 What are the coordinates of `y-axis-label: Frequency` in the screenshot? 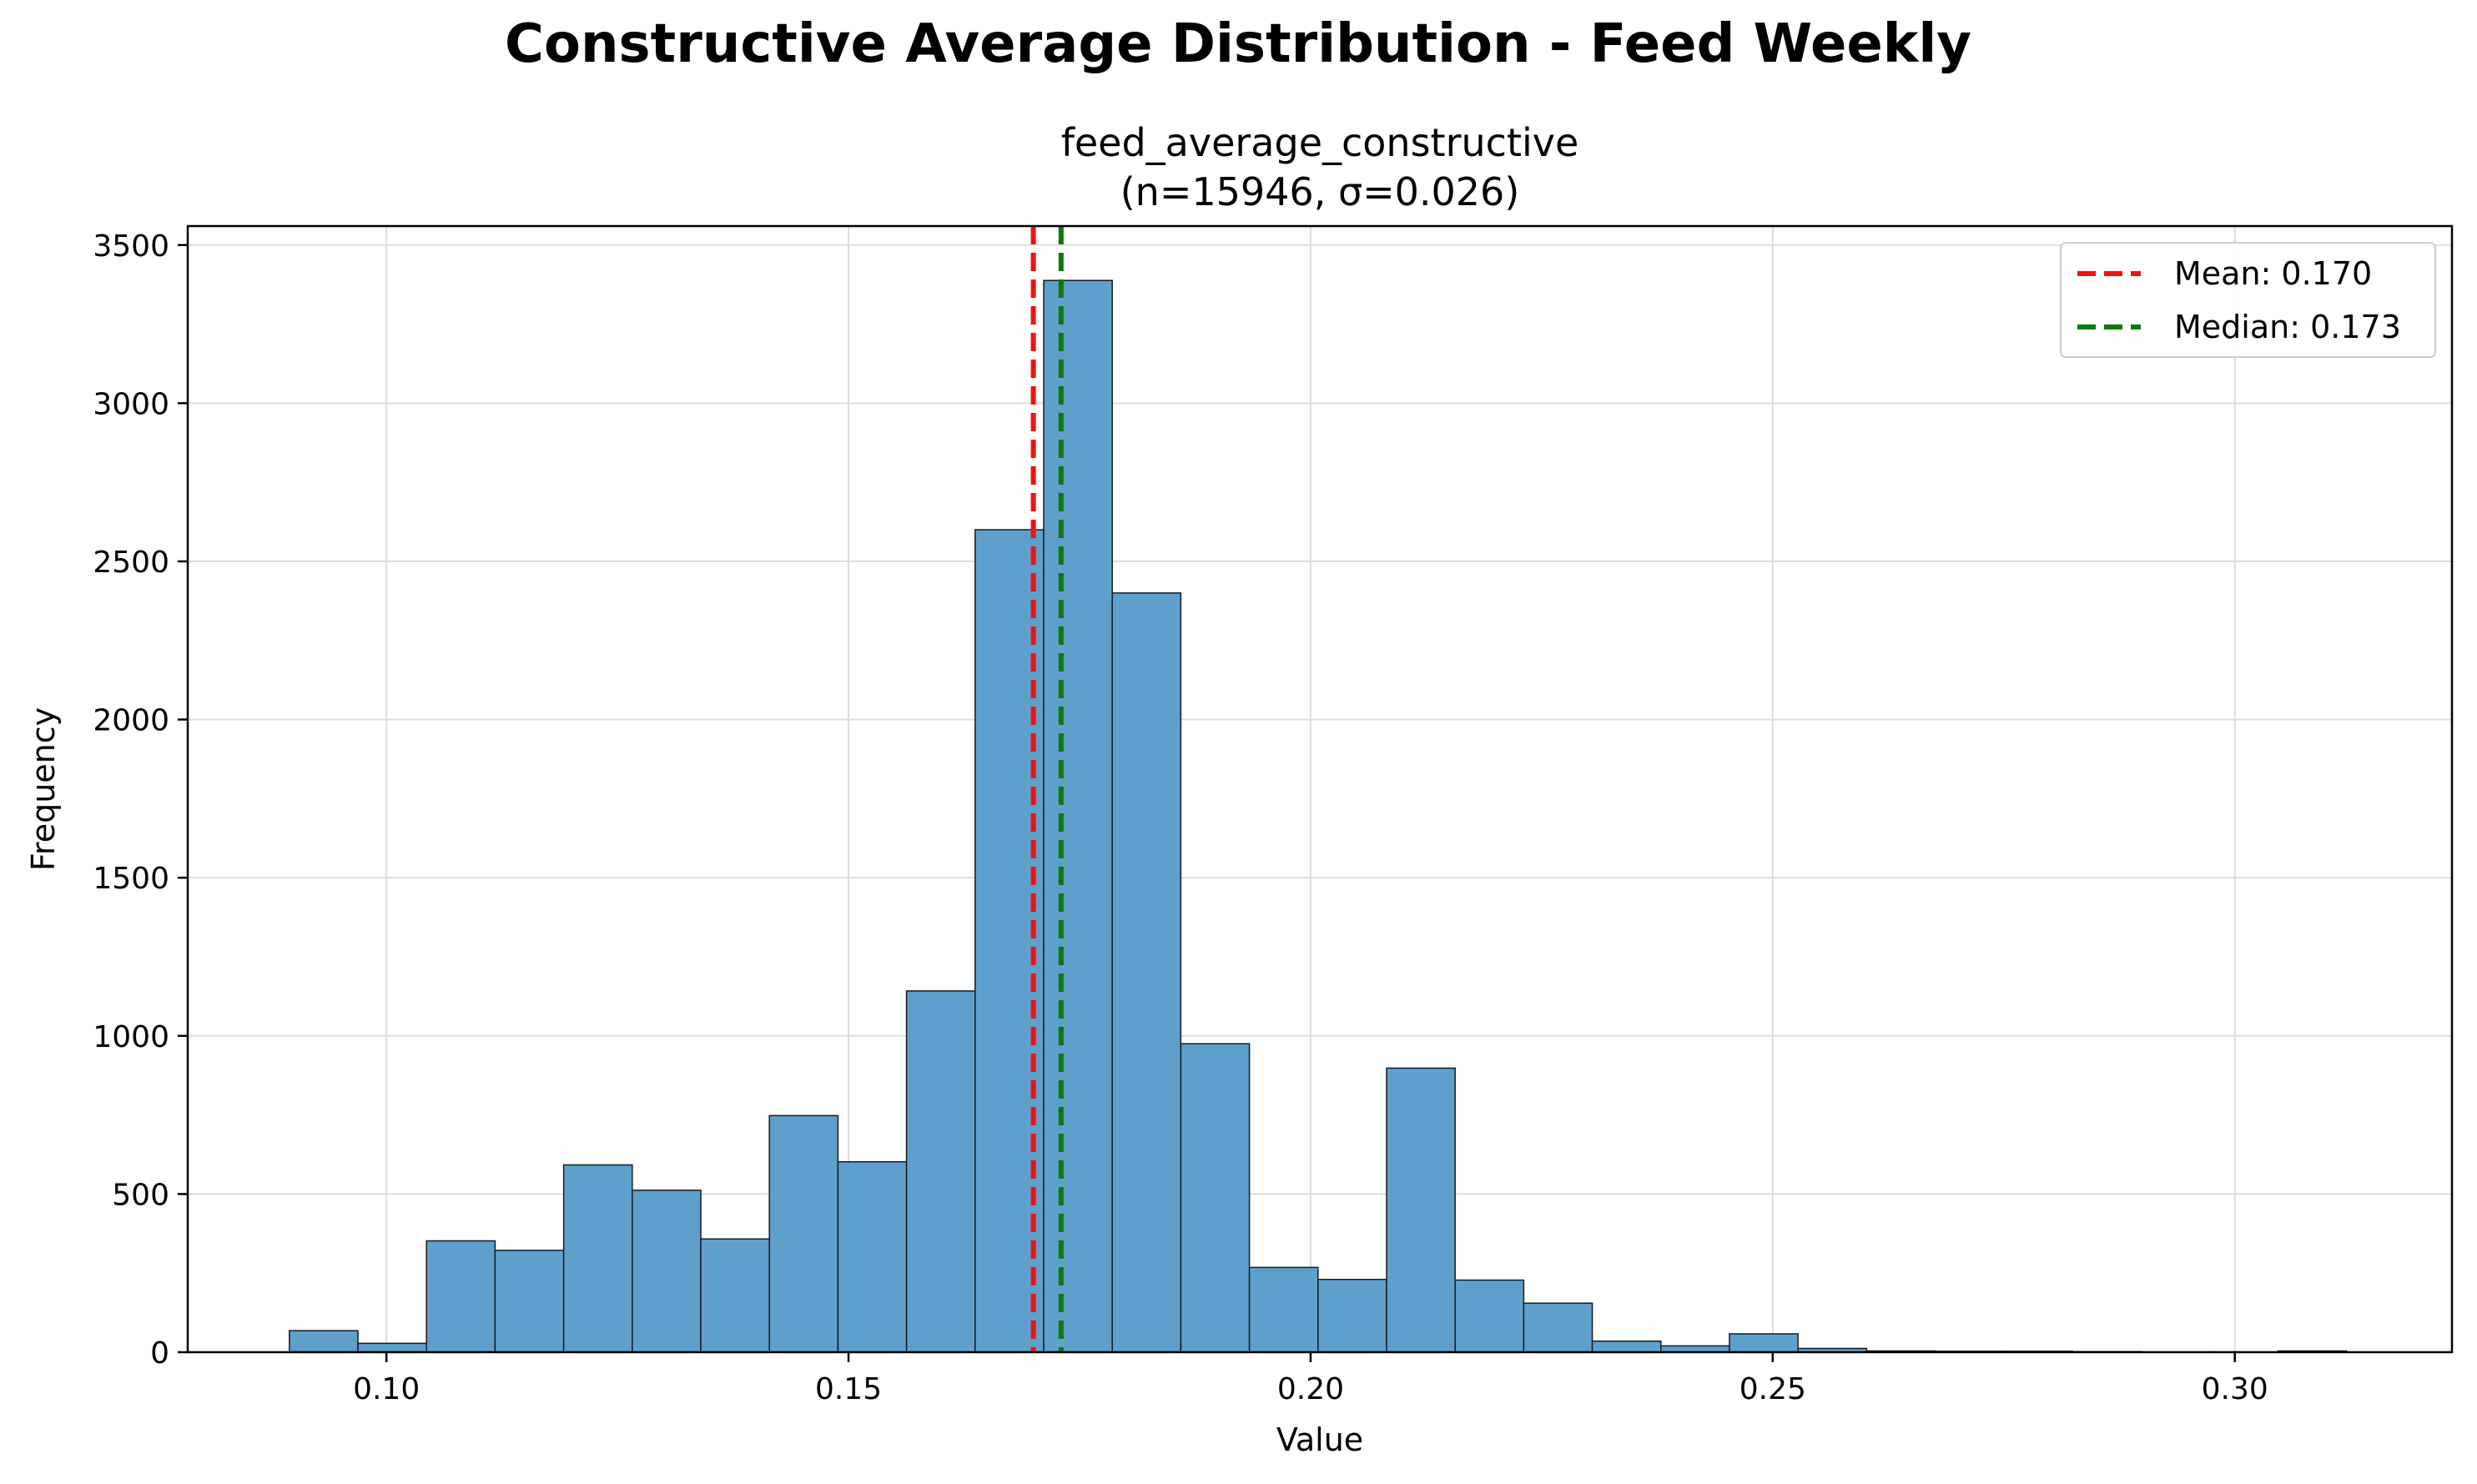 It's located at (43, 789).